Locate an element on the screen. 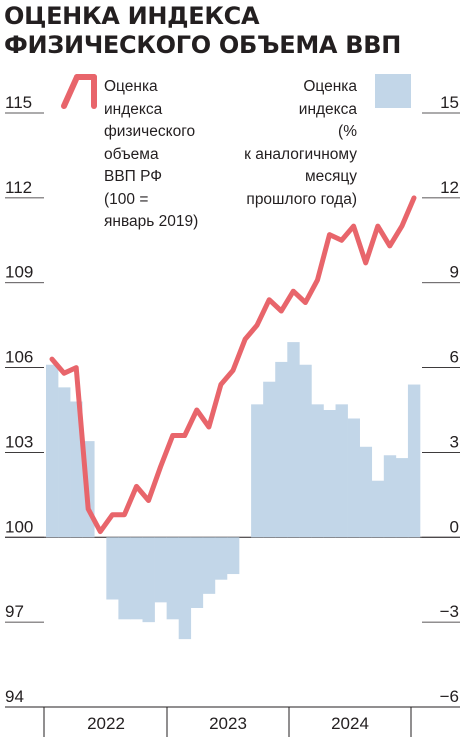 The height and width of the screenshot is (743, 464). chart-title: ОЦЕНКА ИНДЕКСА ФИЗИЧЕСКОГО ОБЪЕМА ВВП is located at coordinates (203, 30).